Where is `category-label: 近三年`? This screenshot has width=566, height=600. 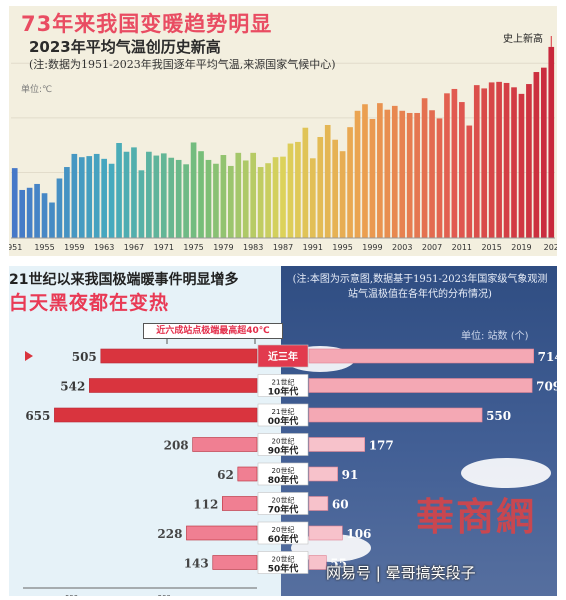
category-label: 近三年 is located at coordinates (283, 356).